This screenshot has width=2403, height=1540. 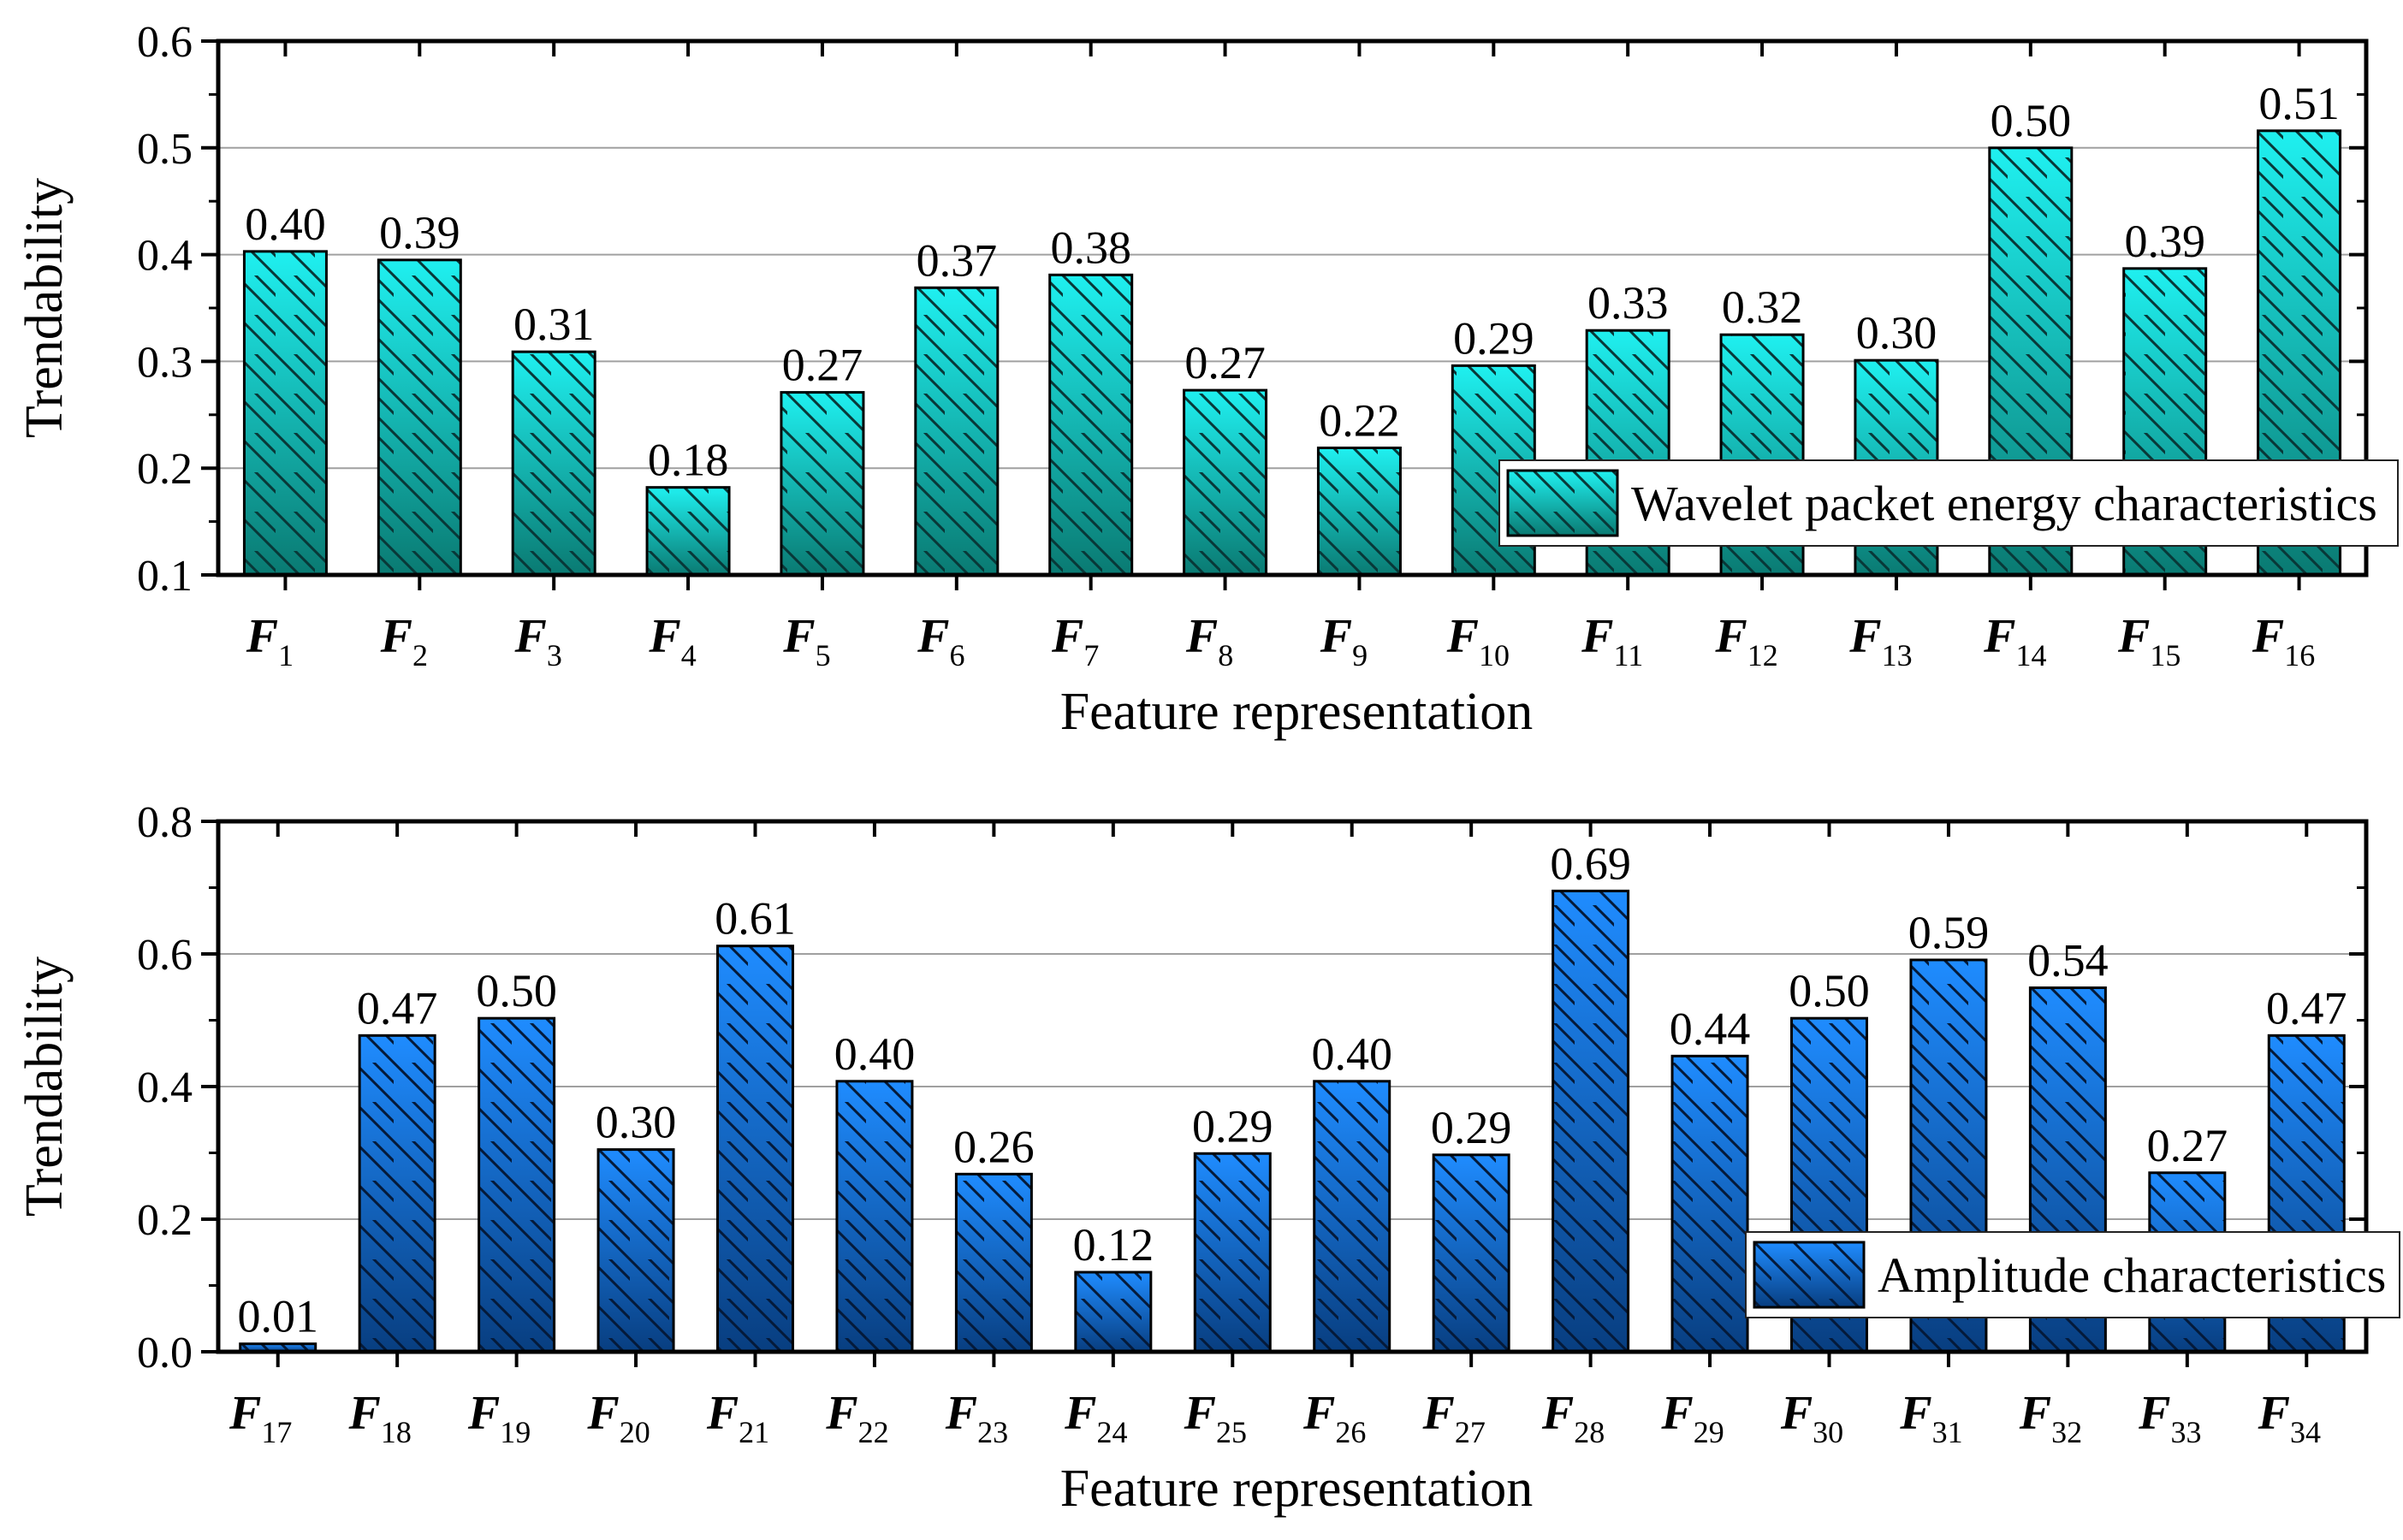 What do you see at coordinates (2030, 655) in the screenshot?
I see `x-tick-label-subscript: 14` at bounding box center [2030, 655].